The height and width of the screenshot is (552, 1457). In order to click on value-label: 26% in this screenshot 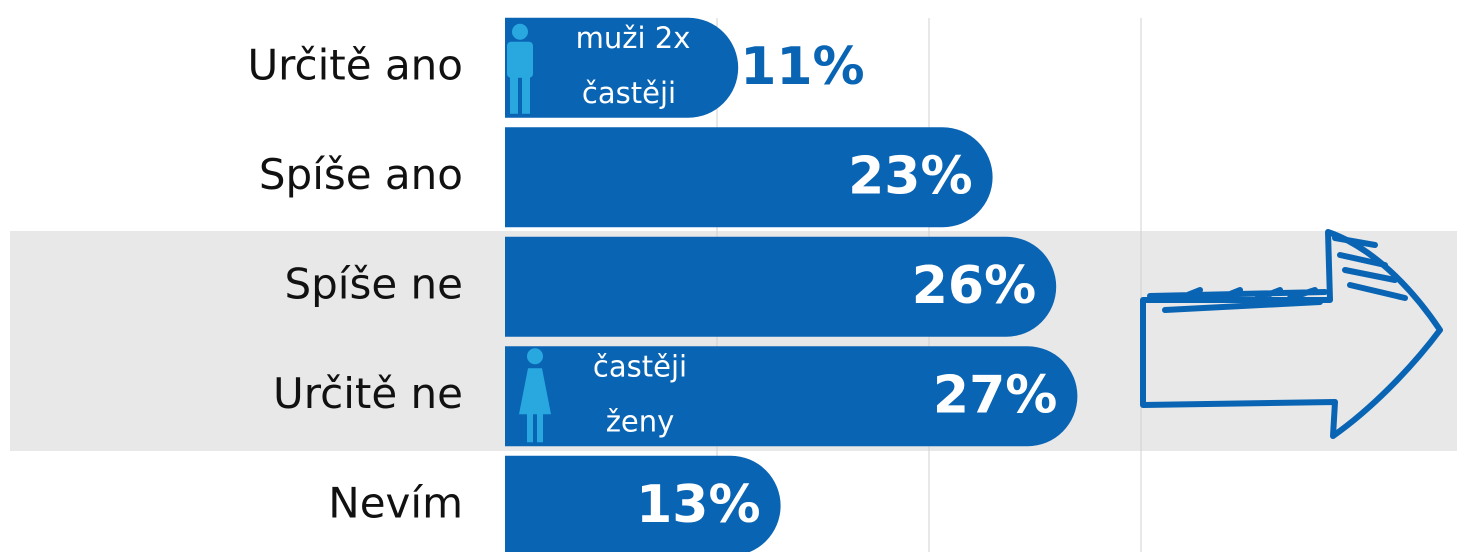, I will do `click(974, 286)`.